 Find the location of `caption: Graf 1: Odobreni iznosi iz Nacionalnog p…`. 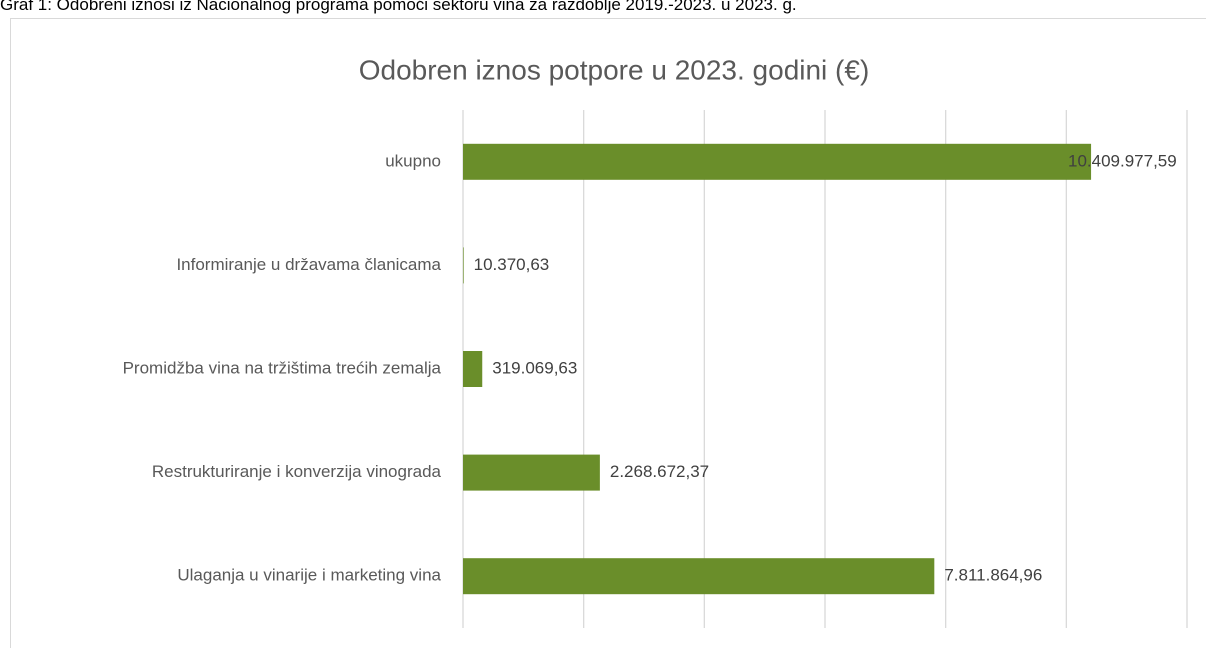

caption: Graf 1: Odobreni iznosi iz Nacionalnog p… is located at coordinates (398, 7).